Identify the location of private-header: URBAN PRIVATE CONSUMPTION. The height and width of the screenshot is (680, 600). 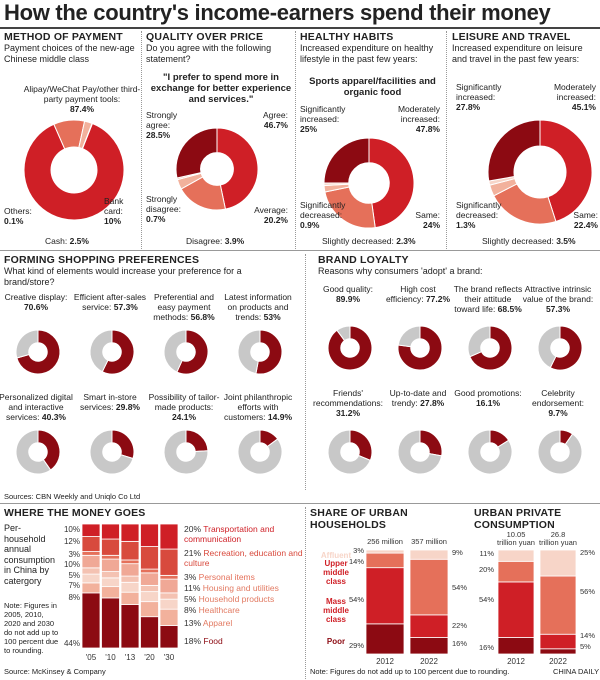
(518, 519).